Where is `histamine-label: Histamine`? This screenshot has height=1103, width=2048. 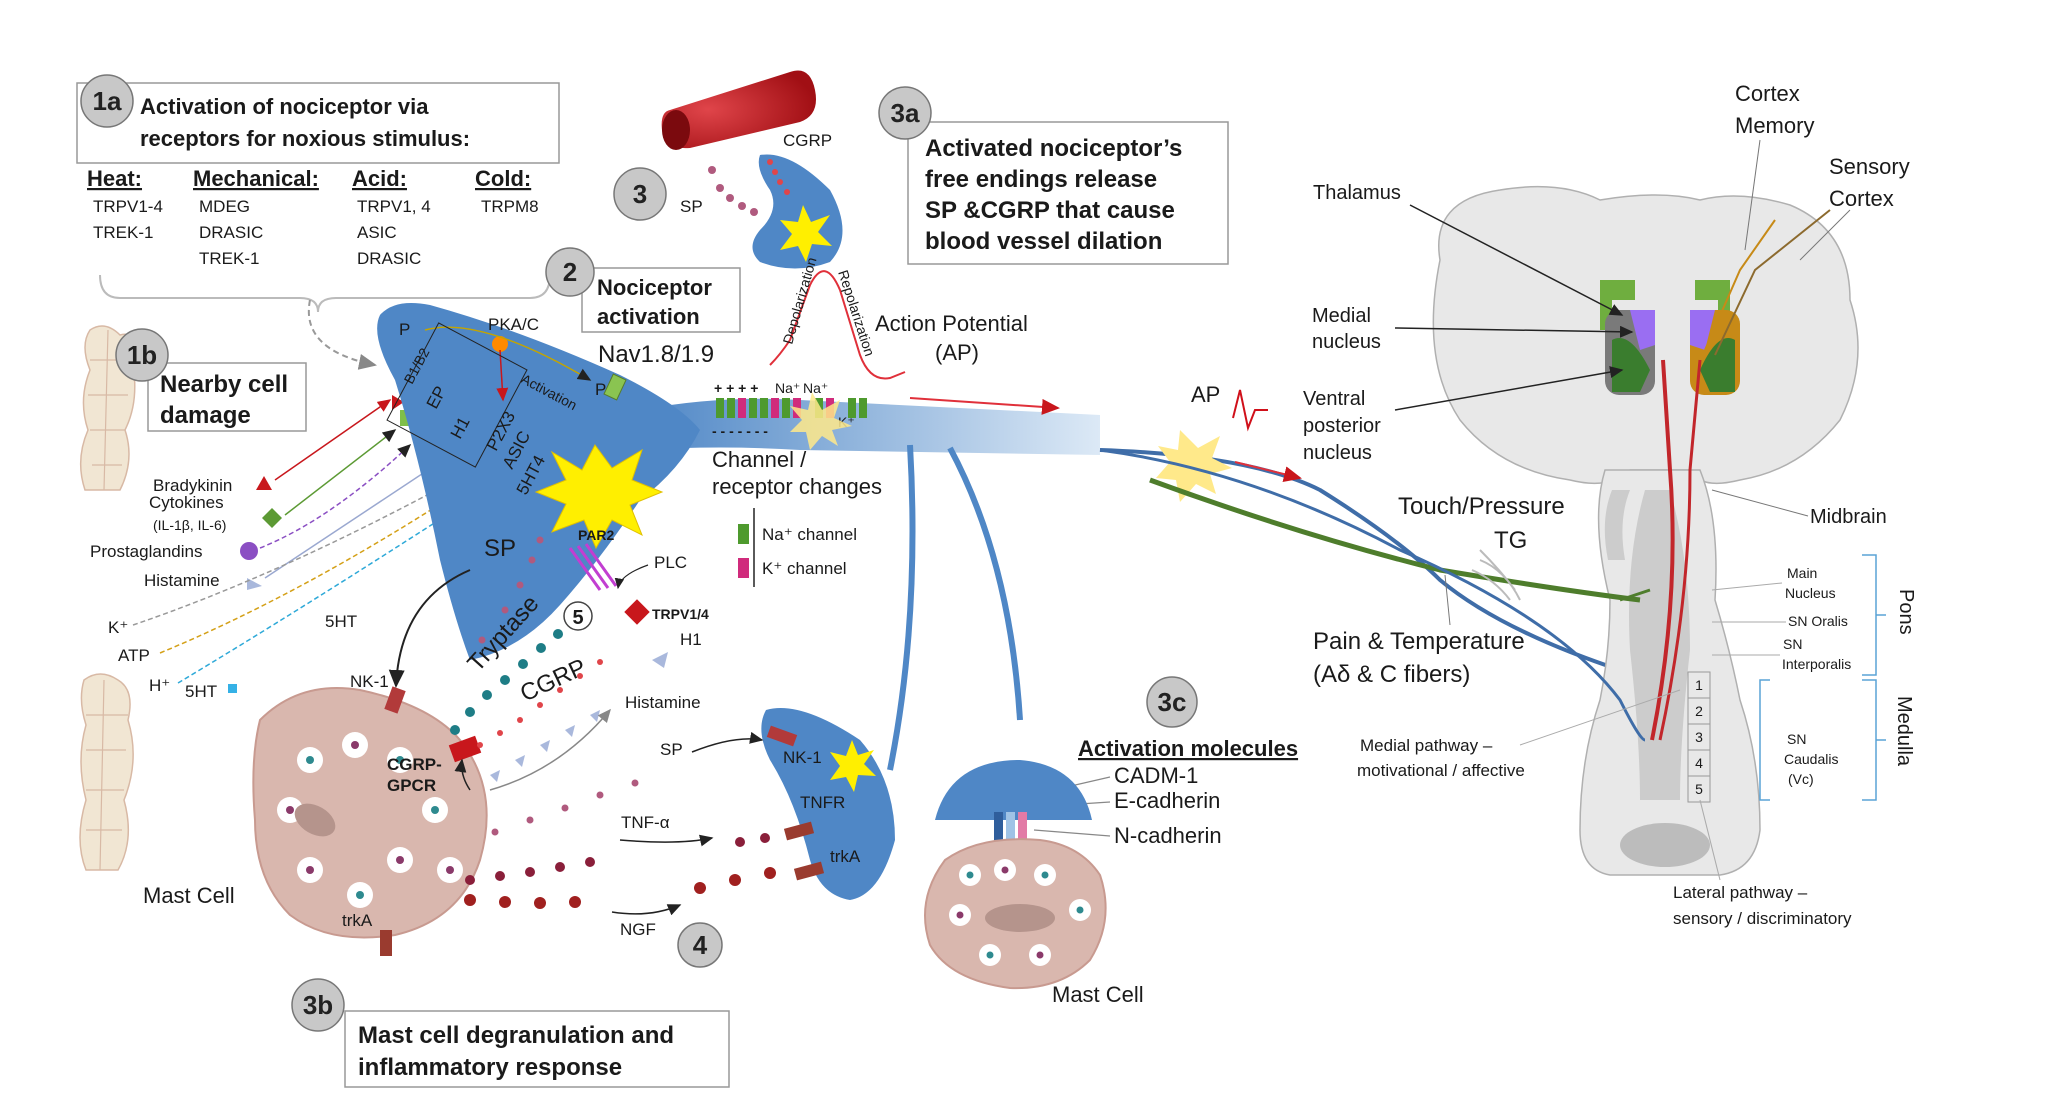
histamine-label: Histamine is located at coordinates (182, 580).